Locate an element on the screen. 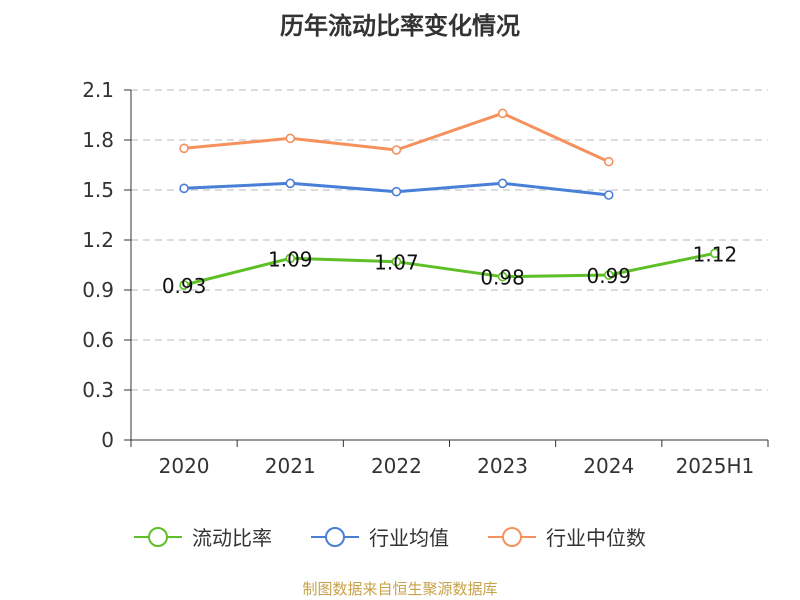 The width and height of the screenshot is (800, 600). y-tick-label: 1.5 is located at coordinates (98, 190).